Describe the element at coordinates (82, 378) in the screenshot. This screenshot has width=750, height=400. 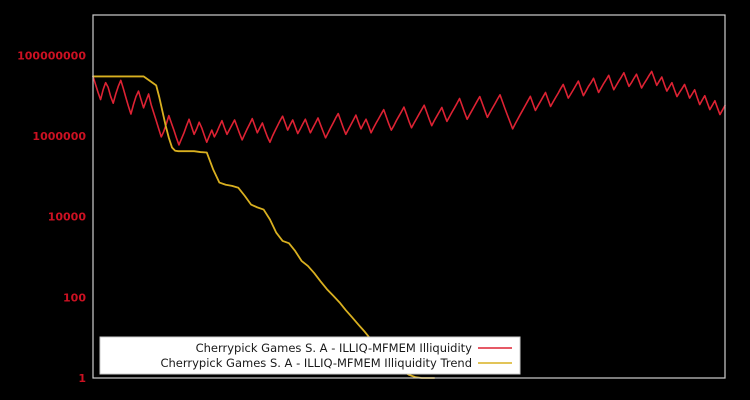
I see `y-axis-tick-label: 1` at that location.